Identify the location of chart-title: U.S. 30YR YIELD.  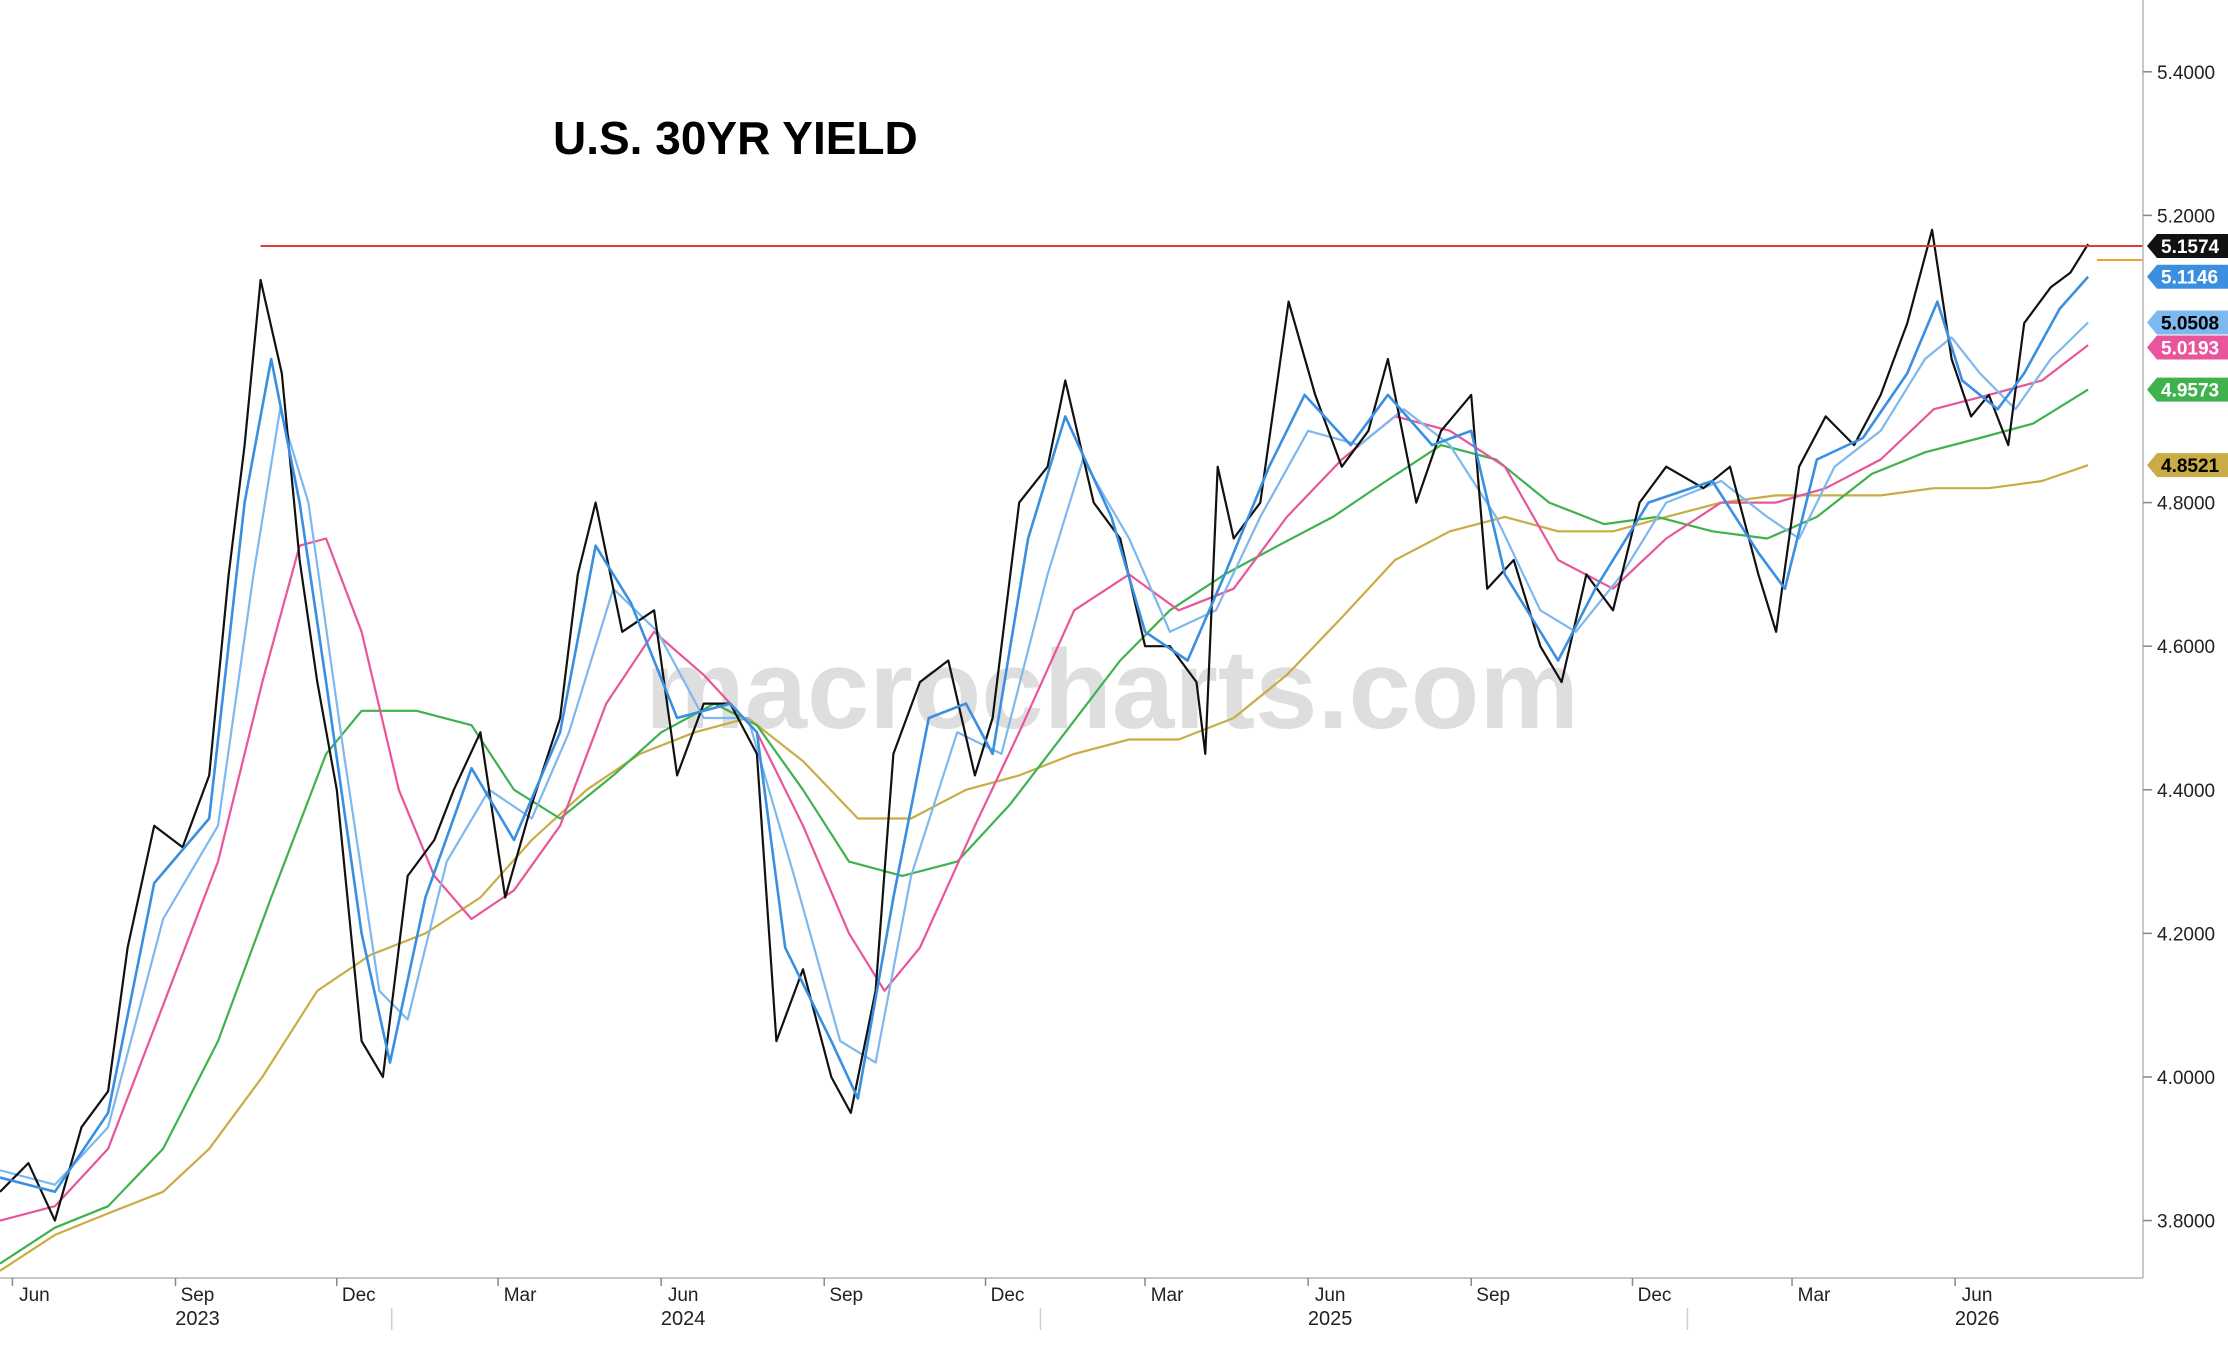
(735, 138).